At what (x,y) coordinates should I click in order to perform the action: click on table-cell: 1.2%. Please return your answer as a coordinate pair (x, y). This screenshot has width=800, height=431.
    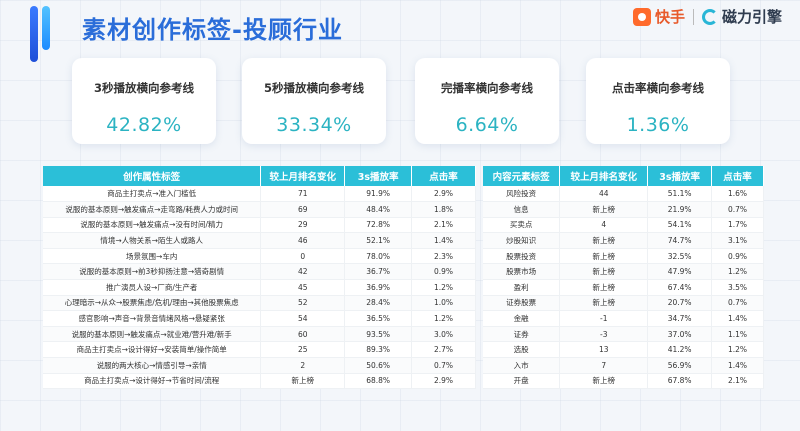
    Looking at the image, I should click on (737, 272).